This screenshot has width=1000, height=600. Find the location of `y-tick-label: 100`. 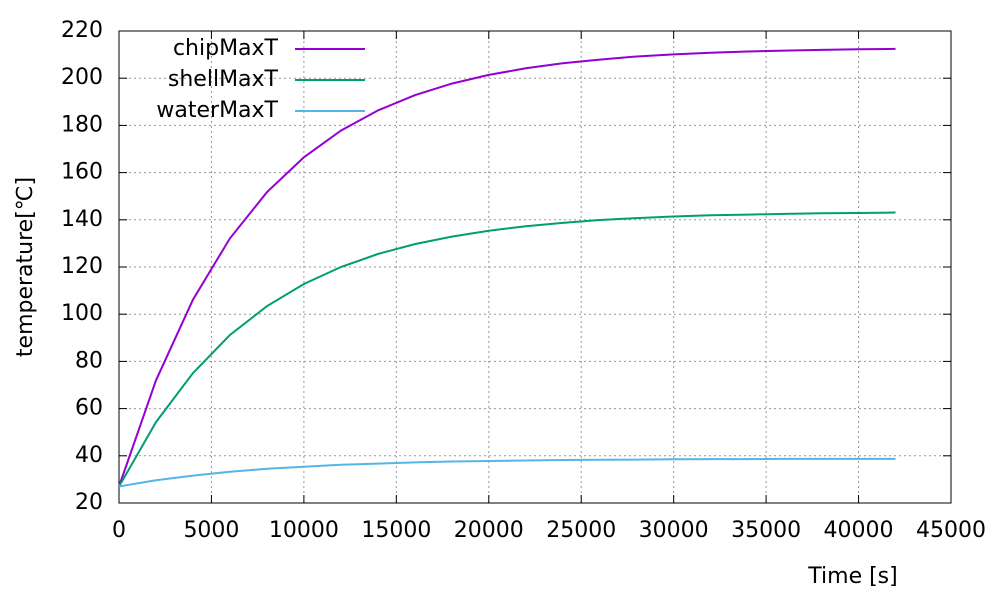

y-tick-label: 100 is located at coordinates (82, 313).